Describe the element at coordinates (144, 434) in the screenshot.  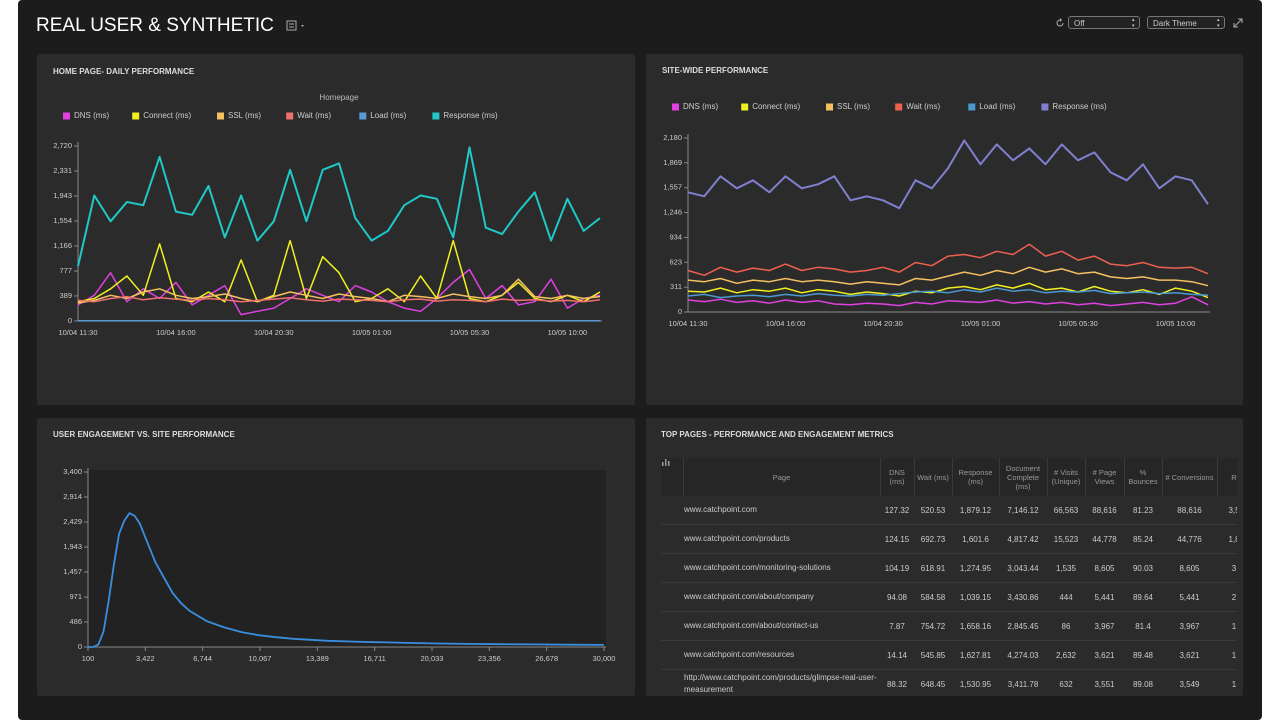
I see `chart-title: USER ENGAGEMENT VS. SITE PERFORMANCE` at that location.